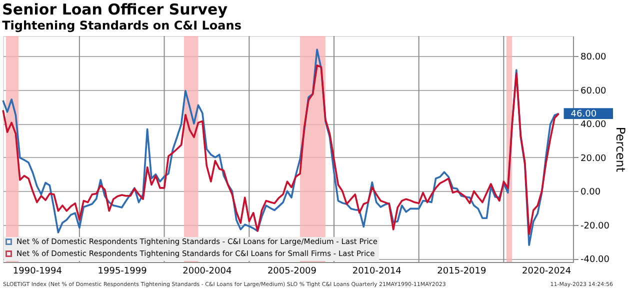 Image resolution: width=632 pixels, height=305 pixels. Describe the element at coordinates (462, 271) in the screenshot. I see `x-tick-label: 2015-2019` at that location.